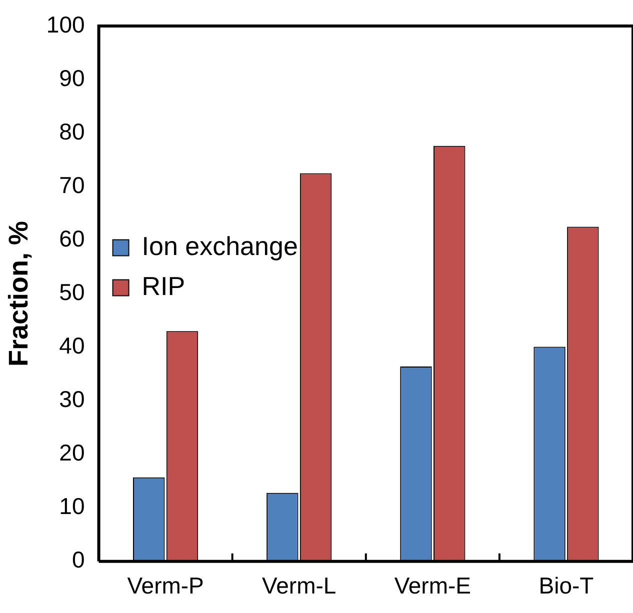 The image size is (633, 613). I want to click on y-tick-label: 10, so click(72, 506).